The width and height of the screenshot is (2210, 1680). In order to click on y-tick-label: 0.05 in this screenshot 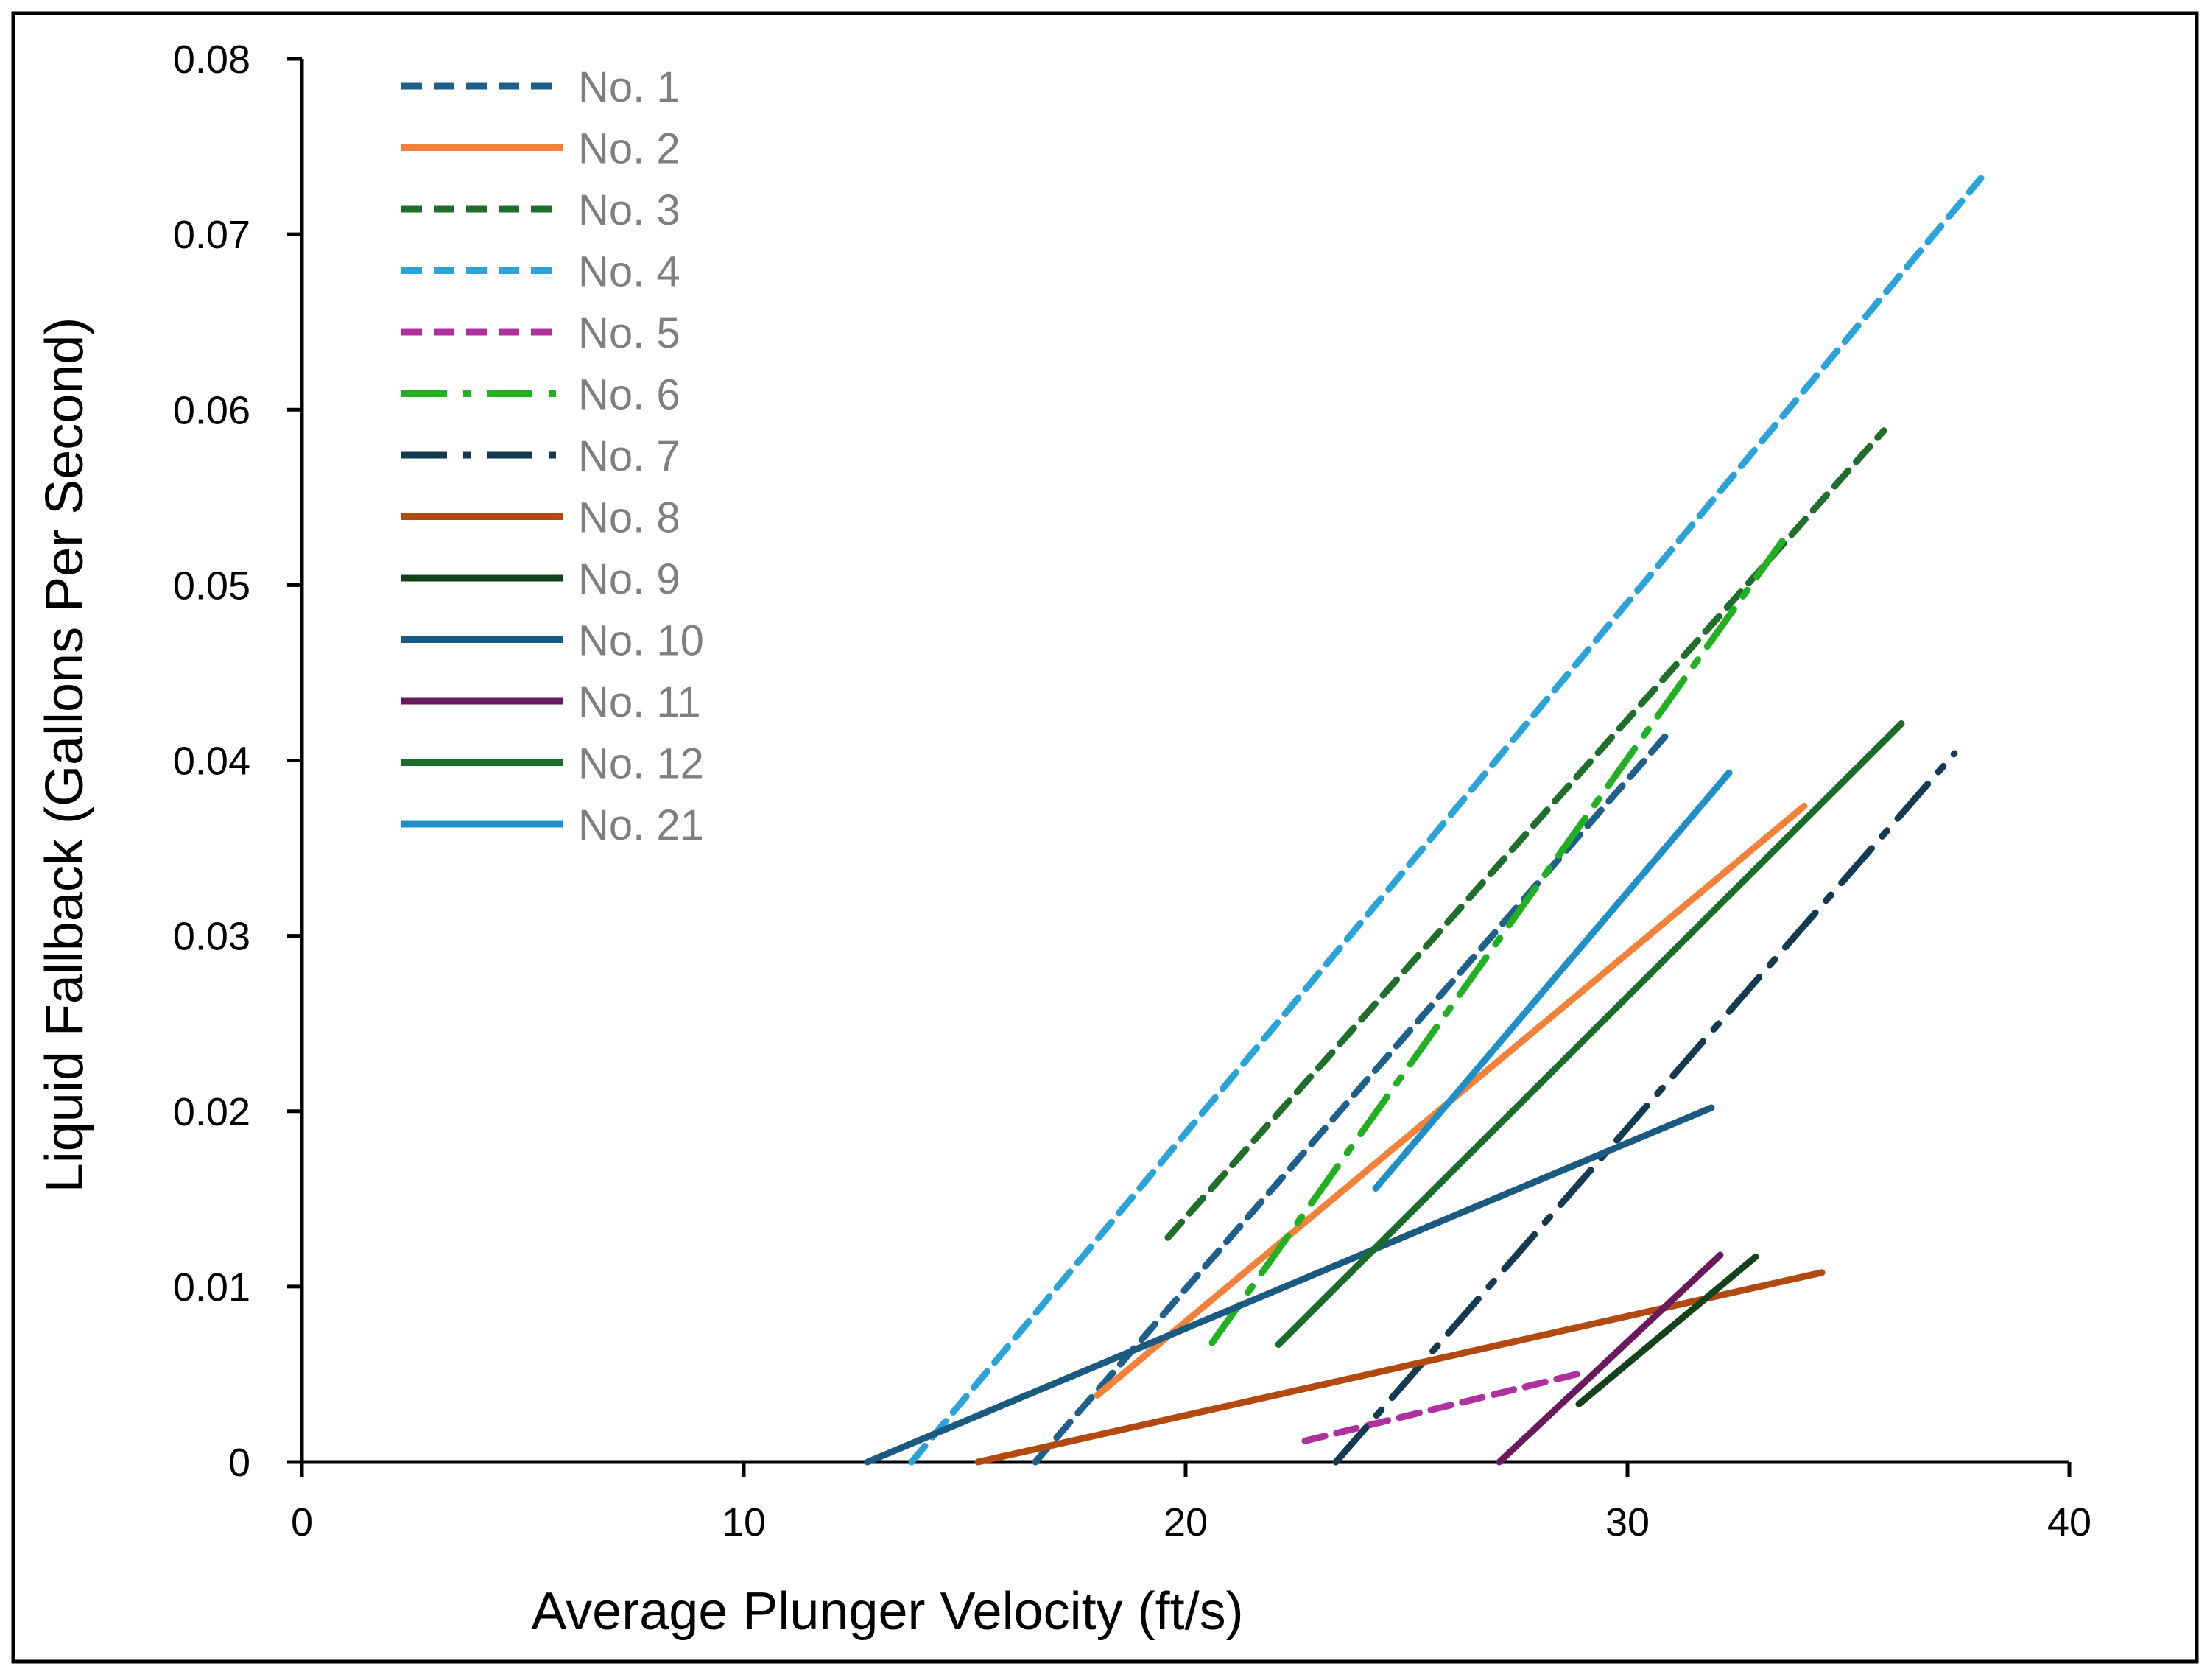, I will do `click(211, 586)`.